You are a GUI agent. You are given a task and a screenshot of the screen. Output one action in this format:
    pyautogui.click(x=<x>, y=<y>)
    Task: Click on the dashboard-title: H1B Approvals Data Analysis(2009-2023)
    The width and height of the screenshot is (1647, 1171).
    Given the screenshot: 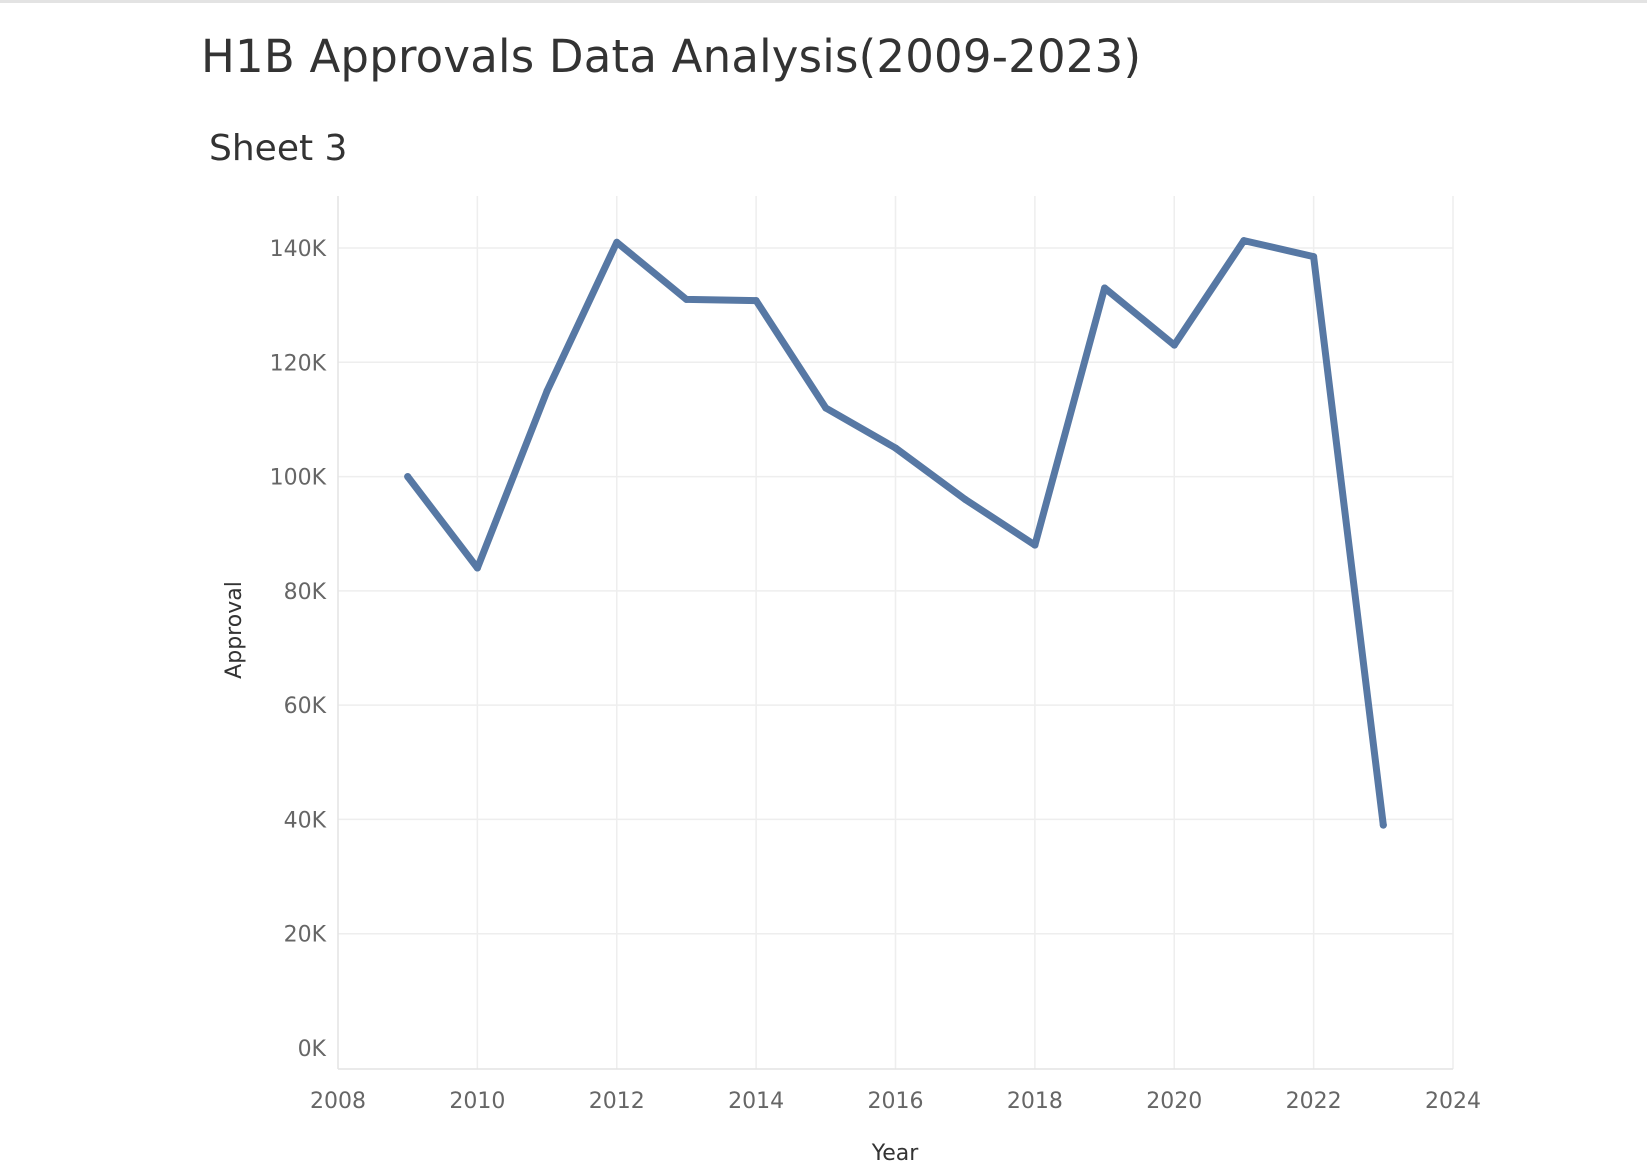 What is the action you would take?
    pyautogui.click(x=671, y=56)
    